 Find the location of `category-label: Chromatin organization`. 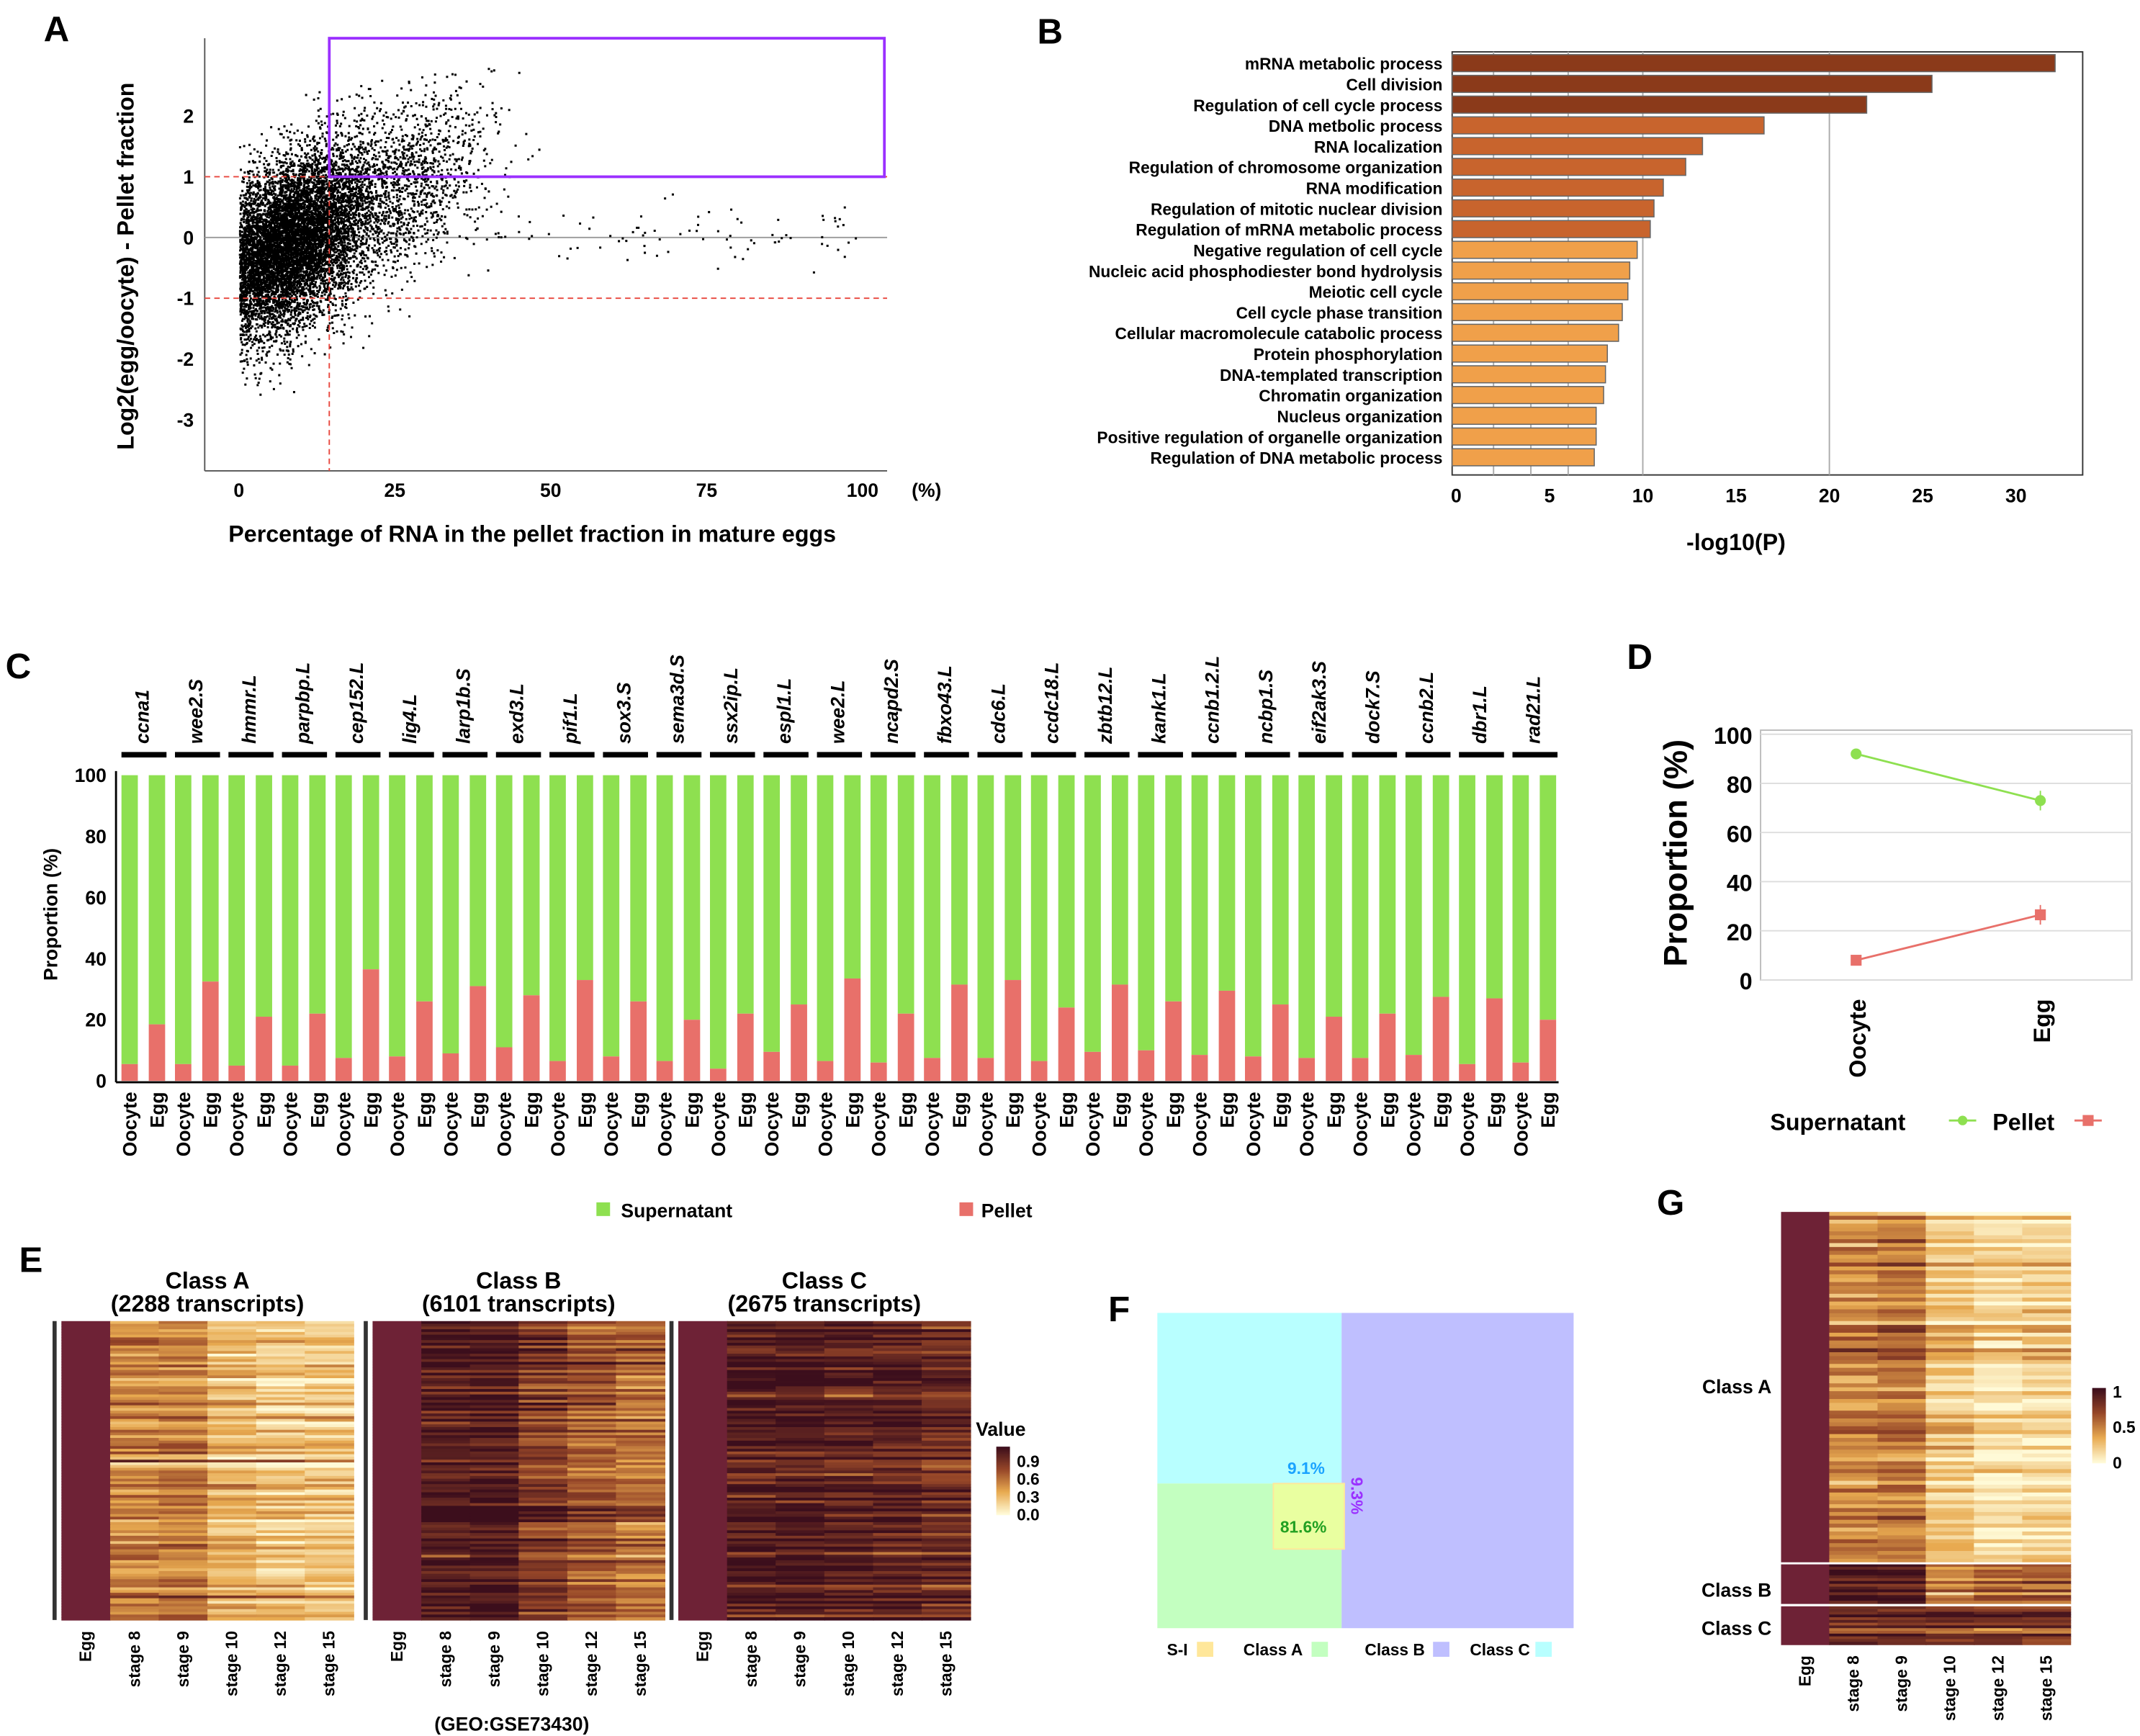

category-label: Chromatin organization is located at coordinates (1350, 396).